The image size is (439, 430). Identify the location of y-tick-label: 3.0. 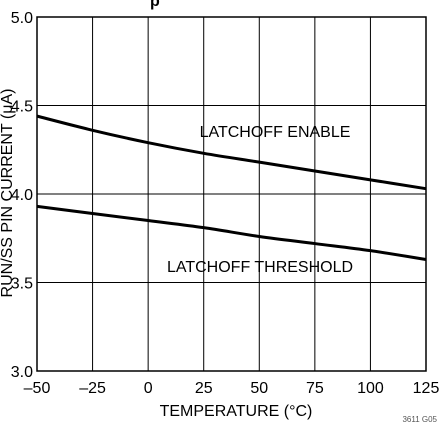
(22, 372).